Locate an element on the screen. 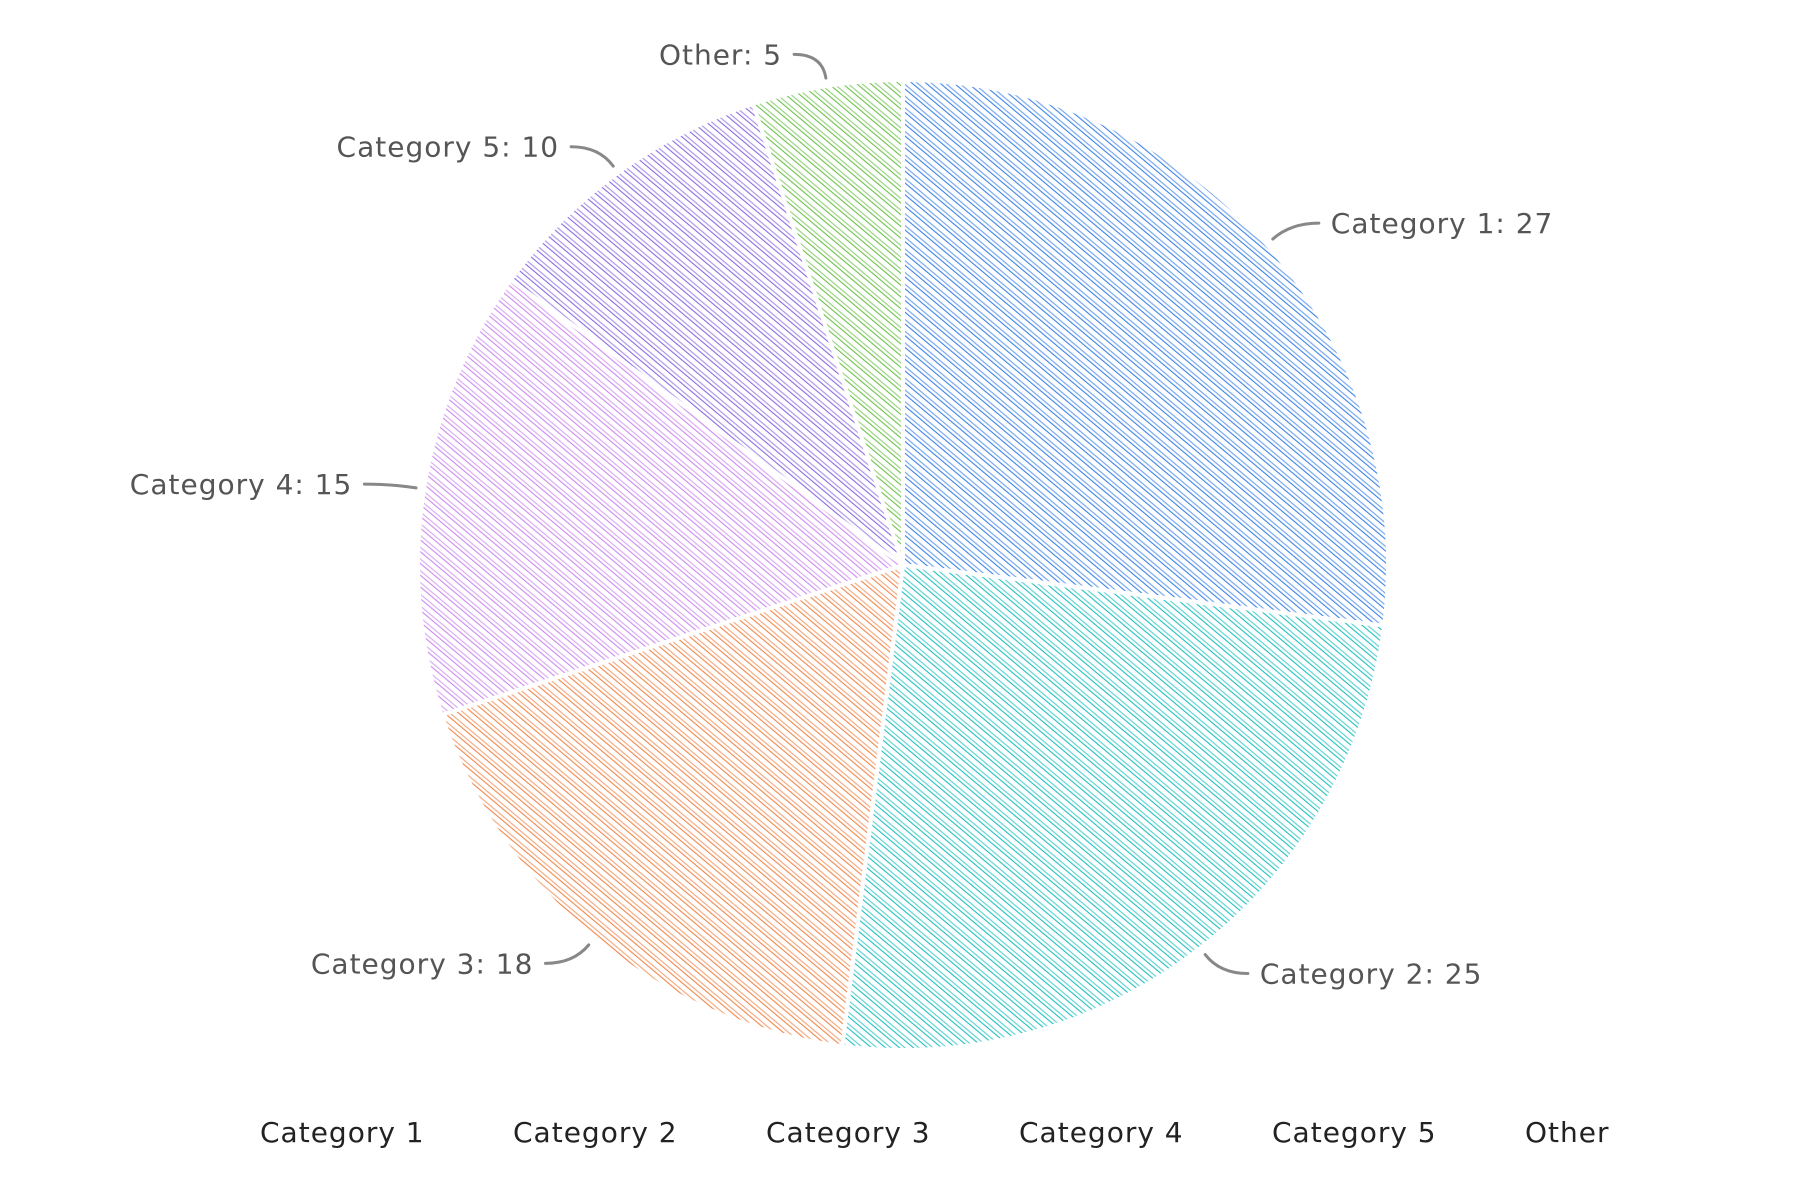  slice-label-other: Other: 5 is located at coordinates (720, 54).